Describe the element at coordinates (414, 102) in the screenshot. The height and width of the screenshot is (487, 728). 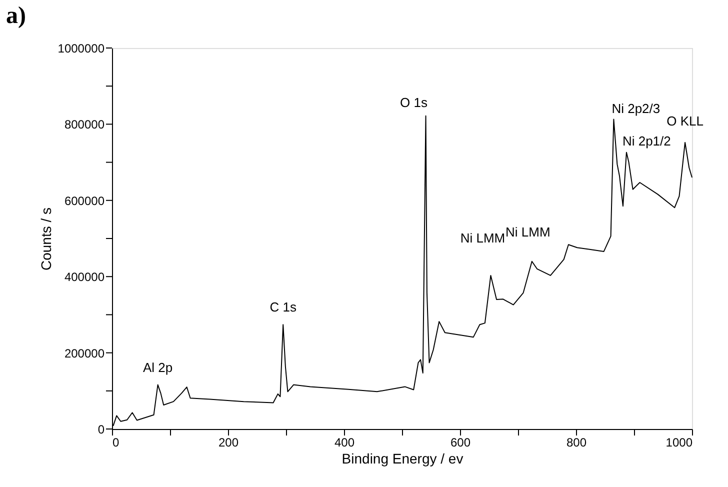
I see `annotation: O 1s` at that location.